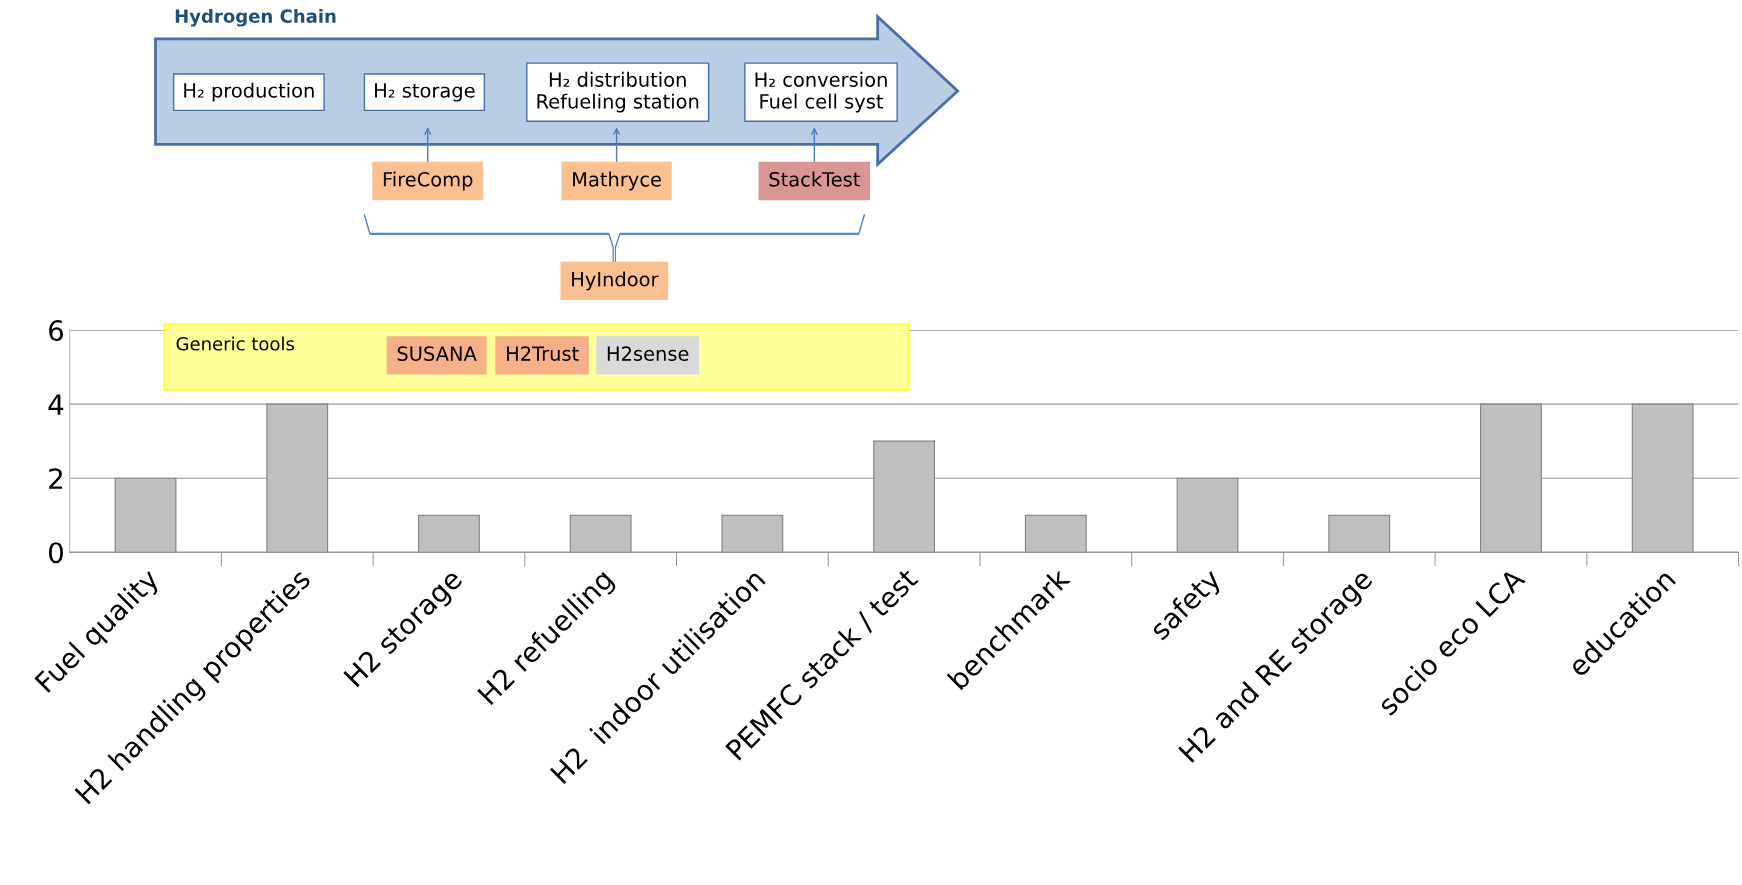  Describe the element at coordinates (618, 92) in the screenshot. I see `text: H₂ distribution Refueling station` at that location.